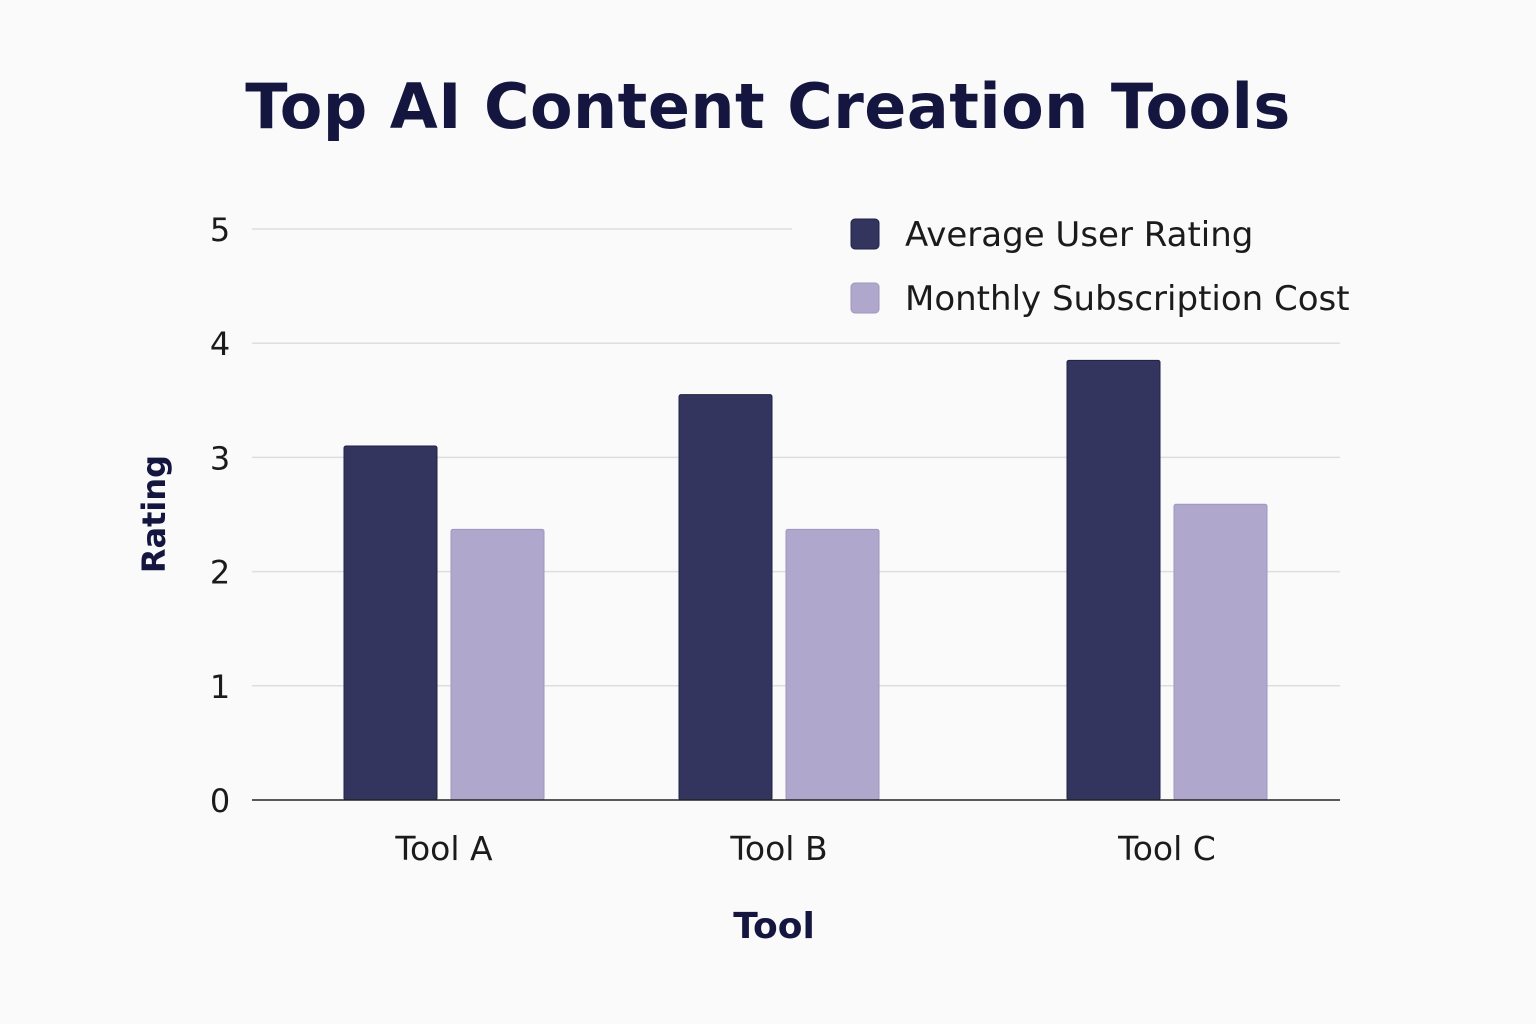 The width and height of the screenshot is (1536, 1024). I want to click on y-tick-label: 4, so click(220, 344).